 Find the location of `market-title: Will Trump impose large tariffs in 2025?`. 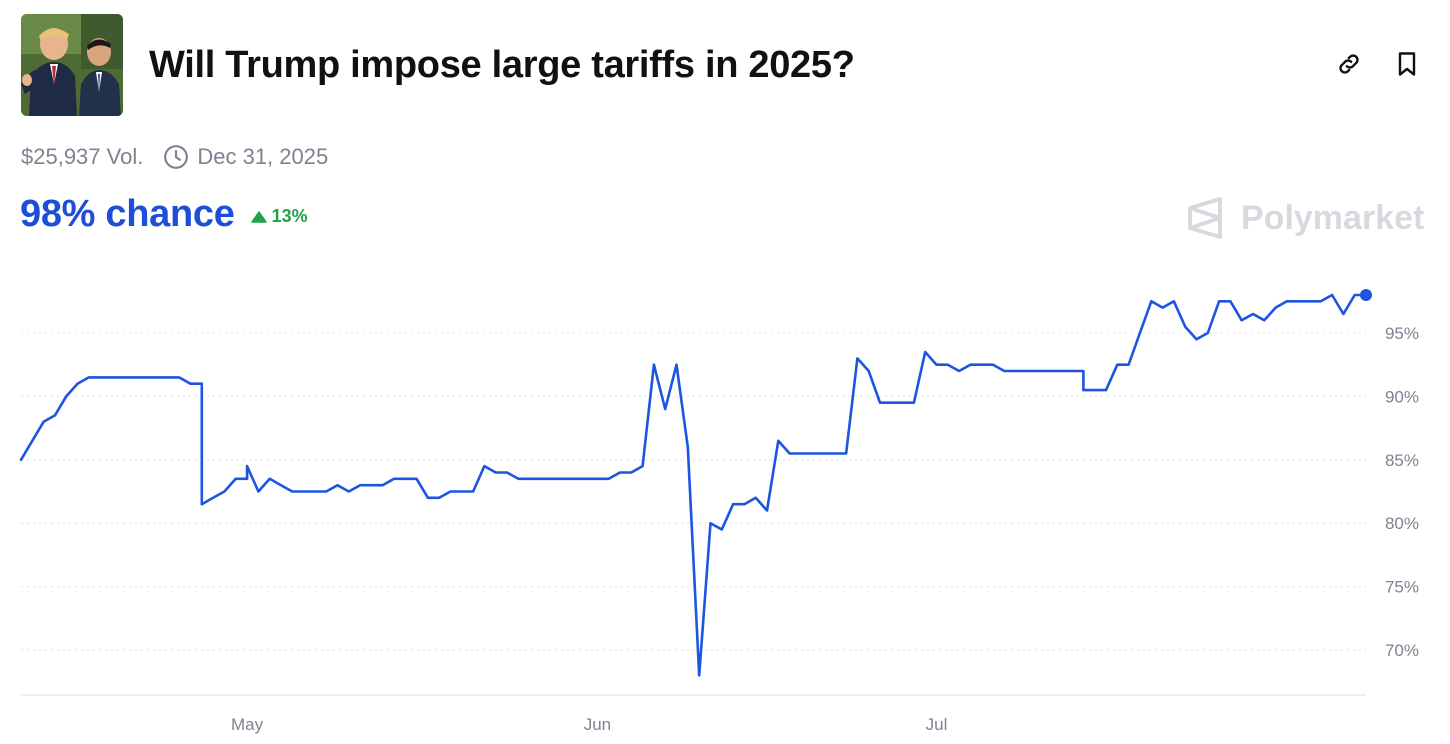

market-title: Will Trump impose large tariffs in 2025? is located at coordinates (502, 65).